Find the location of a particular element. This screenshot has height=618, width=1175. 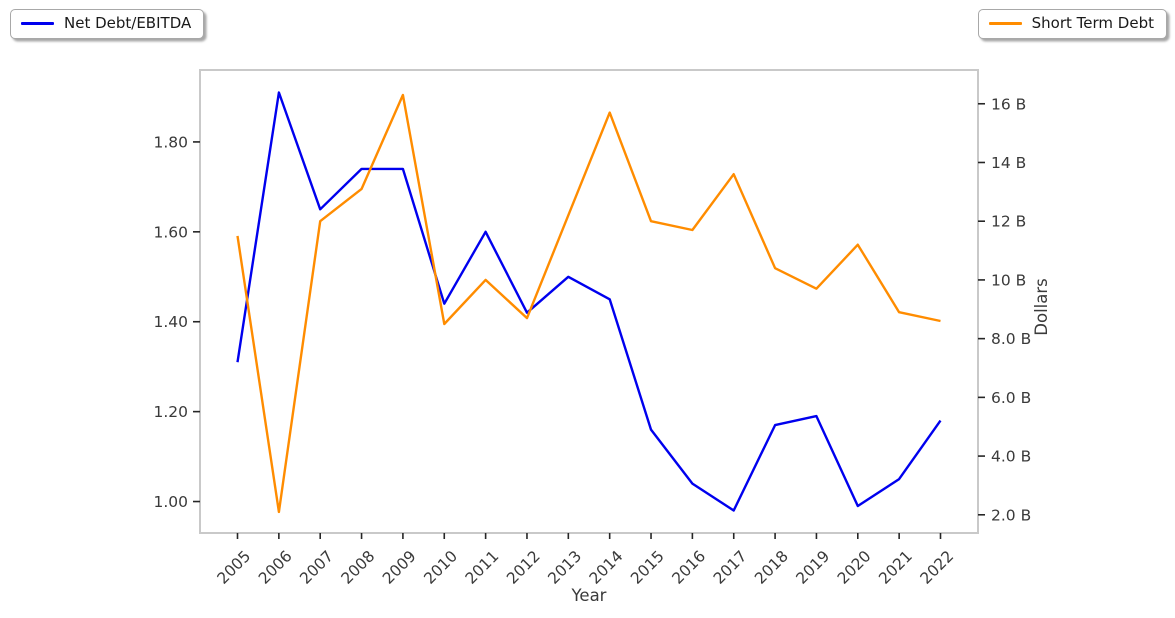

svg-text: 2010 is located at coordinates (440, 567).